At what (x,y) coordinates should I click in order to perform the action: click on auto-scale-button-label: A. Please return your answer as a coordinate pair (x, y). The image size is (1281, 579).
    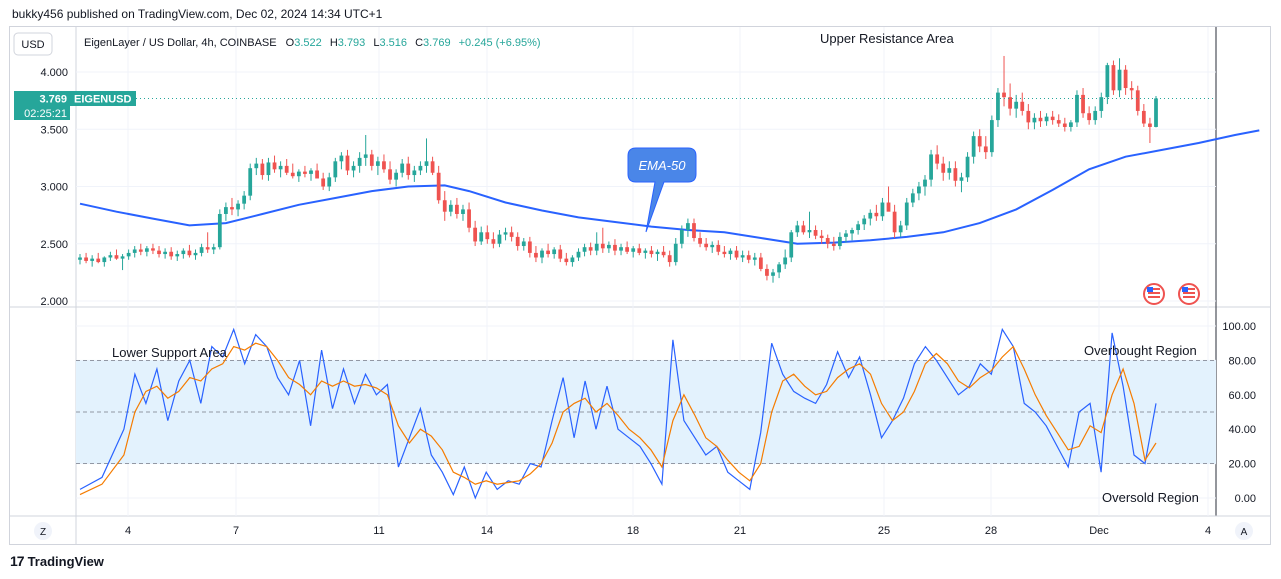
    Looking at the image, I should click on (1244, 532).